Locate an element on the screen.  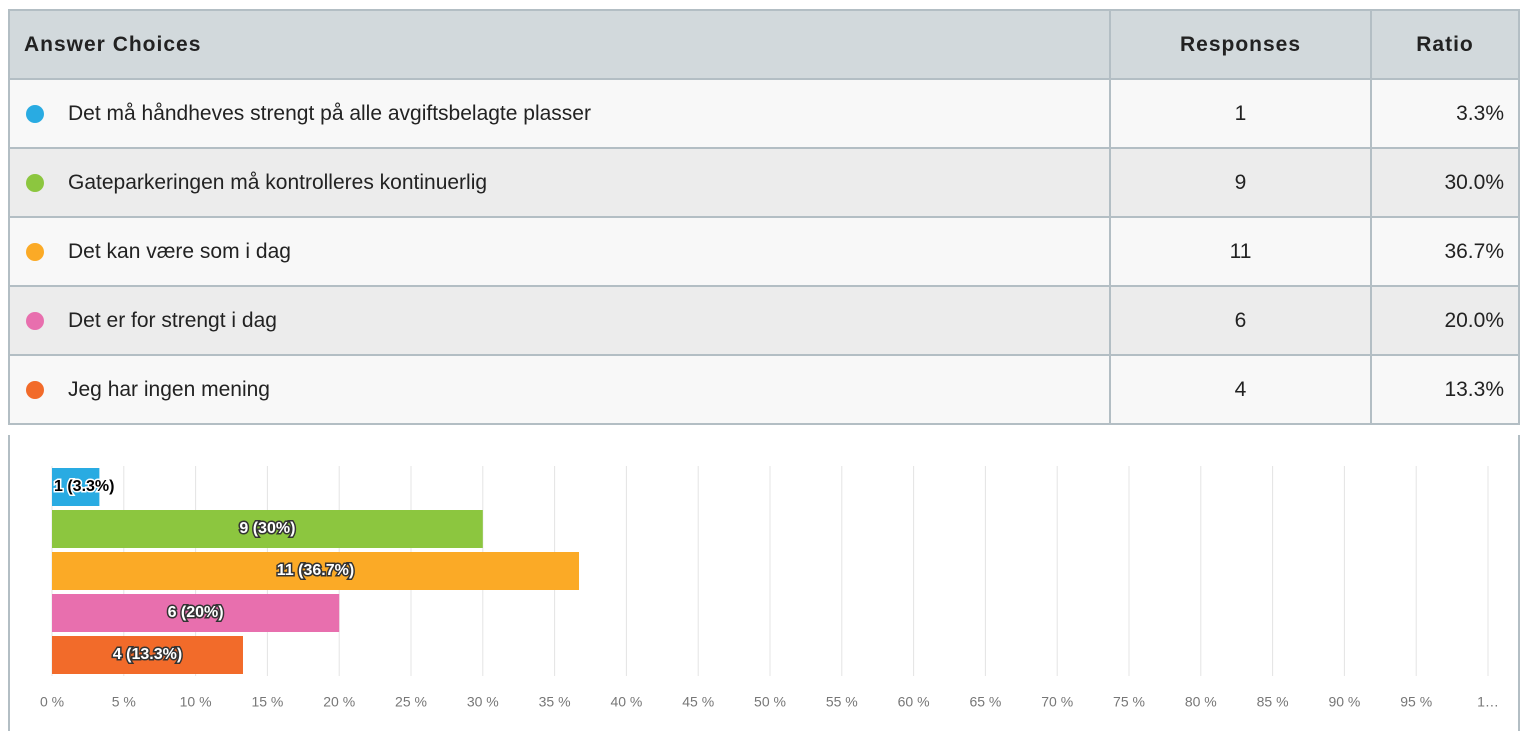
table-row: Det kan være som i dag 11 36.7% is located at coordinates (764, 251).